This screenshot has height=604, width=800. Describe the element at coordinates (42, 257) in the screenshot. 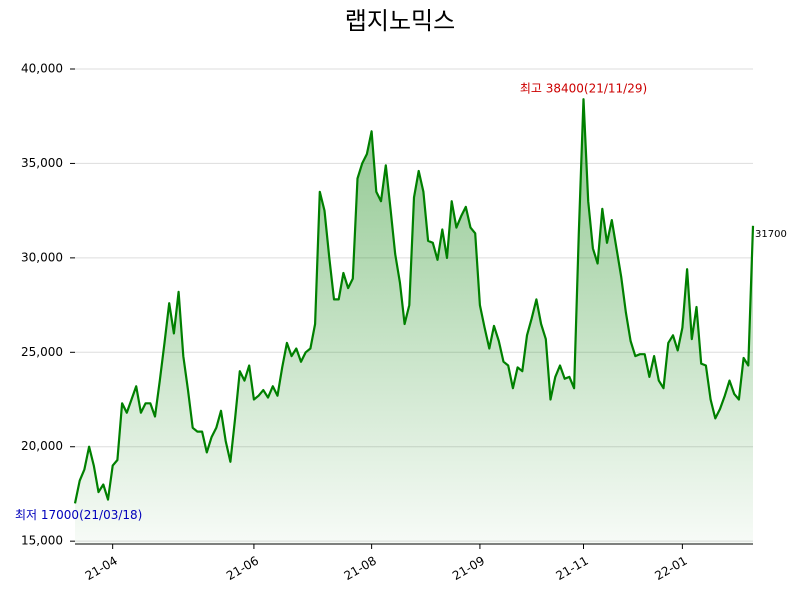

I see `y-tick-label: 30,000` at that location.